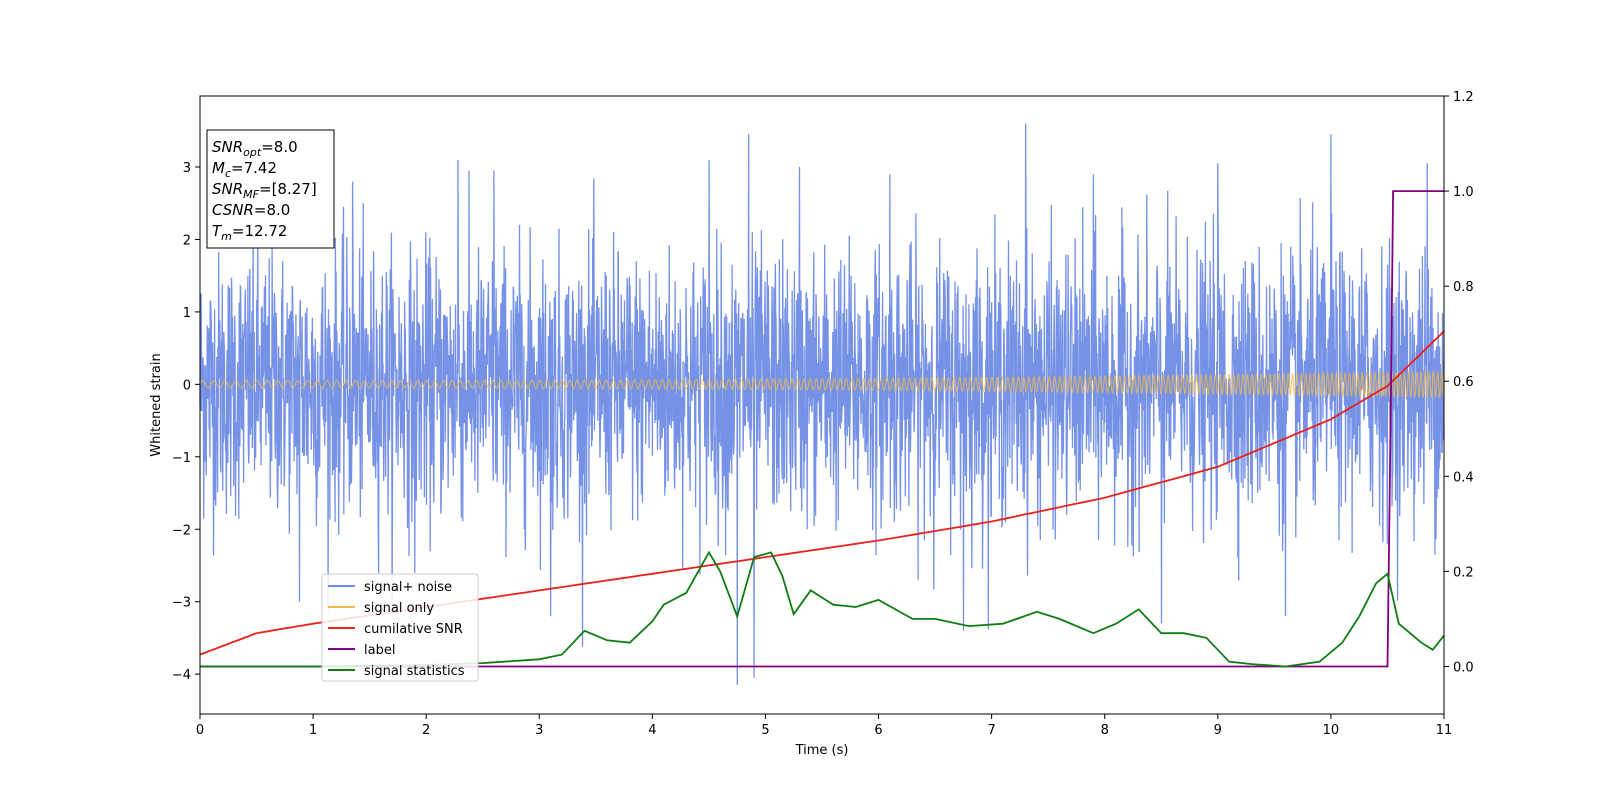 This screenshot has width=1600, height=800. What do you see at coordinates (539, 730) in the screenshot?
I see `x-tick-label: 3` at bounding box center [539, 730].